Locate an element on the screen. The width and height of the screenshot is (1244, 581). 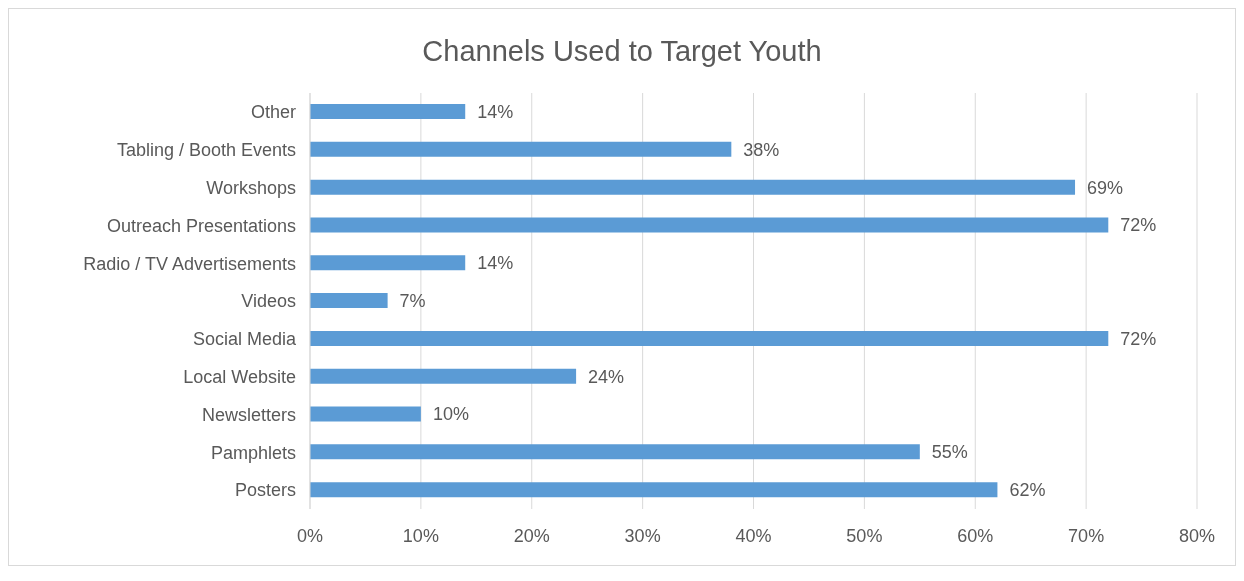
x-tick-label: 80% is located at coordinates (1197, 535).